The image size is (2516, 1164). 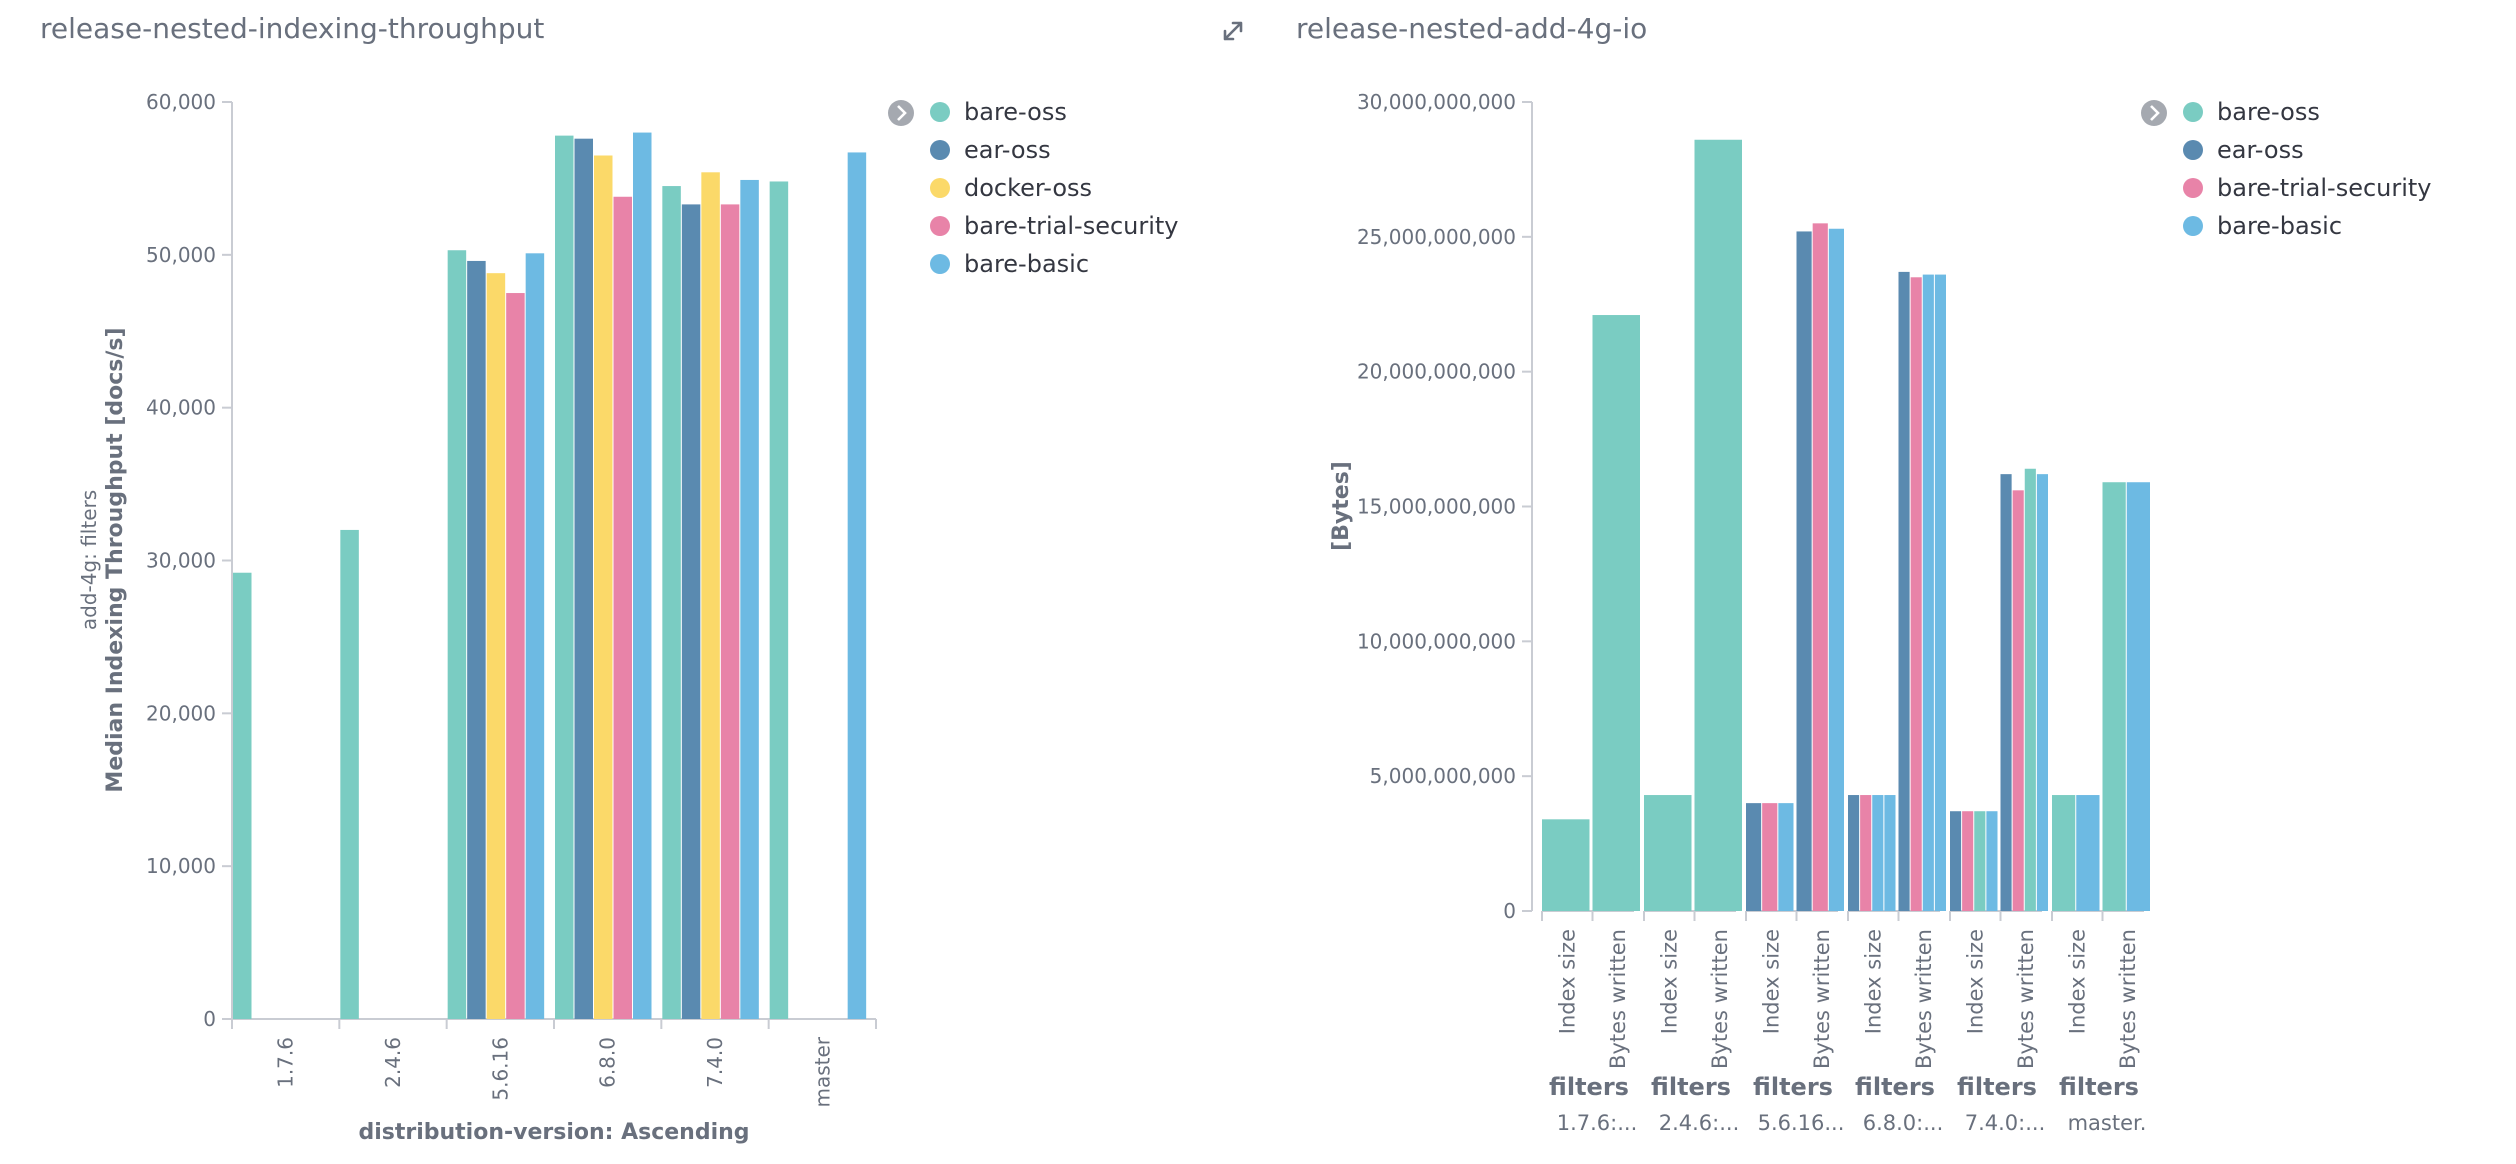 What do you see at coordinates (2260, 150) in the screenshot?
I see `legend-label: ear-oss` at bounding box center [2260, 150].